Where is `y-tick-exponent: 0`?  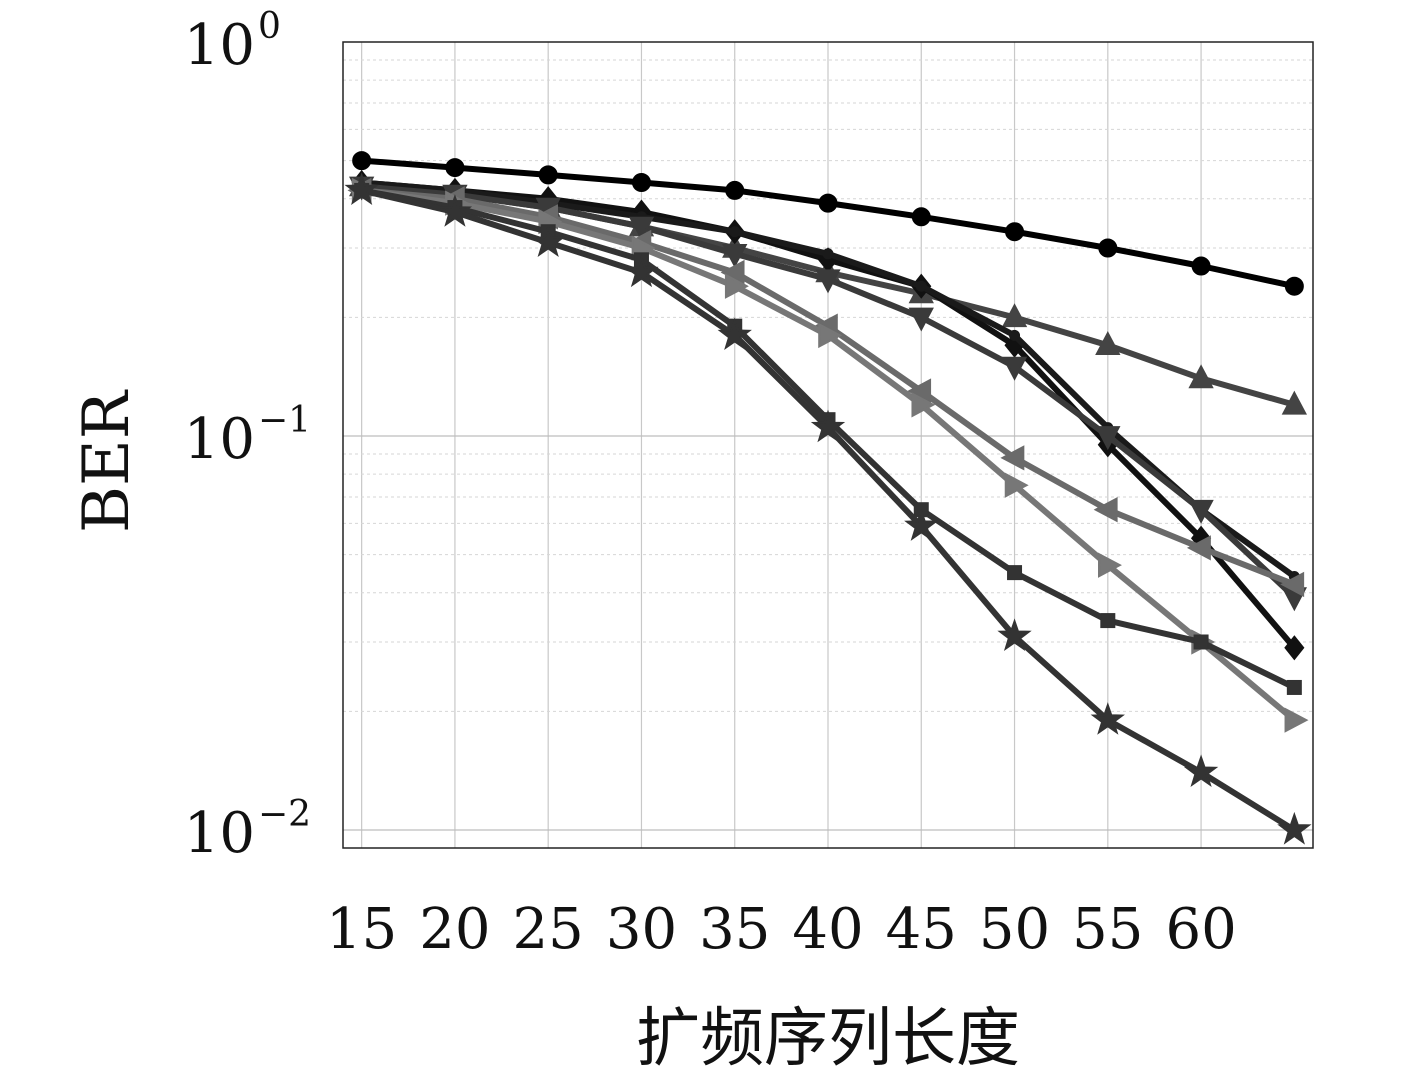
y-tick-exponent: 0 is located at coordinates (269, 26).